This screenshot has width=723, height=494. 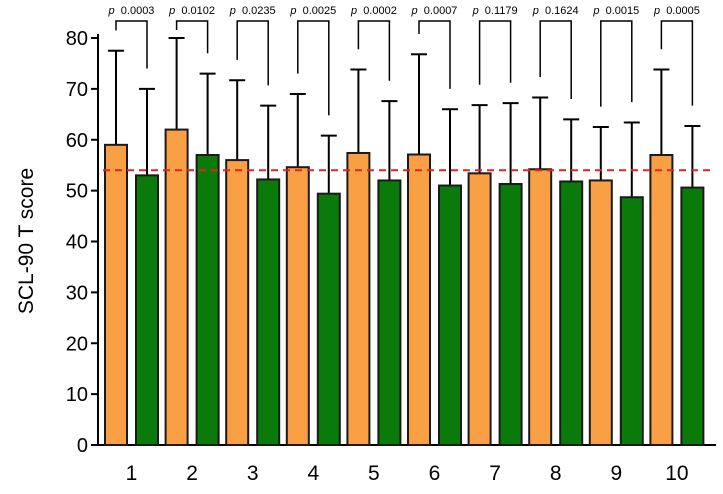 I want to click on y-tick-label: 50, so click(x=77, y=192).